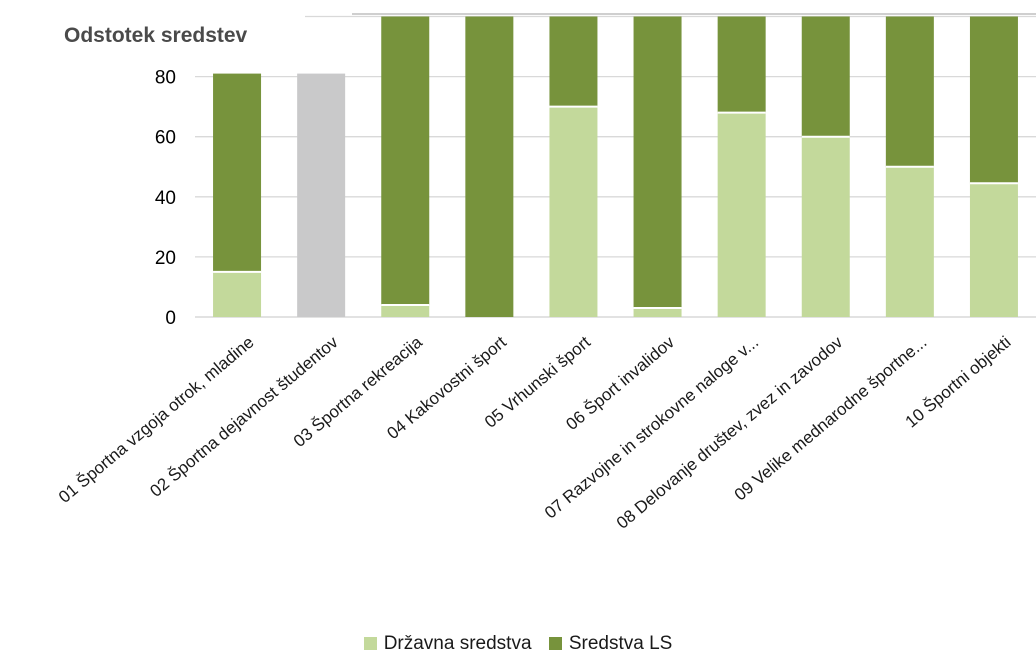 Image resolution: width=1036 pixels, height=655 pixels. Describe the element at coordinates (555, 643) in the screenshot. I see `legend-swatch-ls` at that location.